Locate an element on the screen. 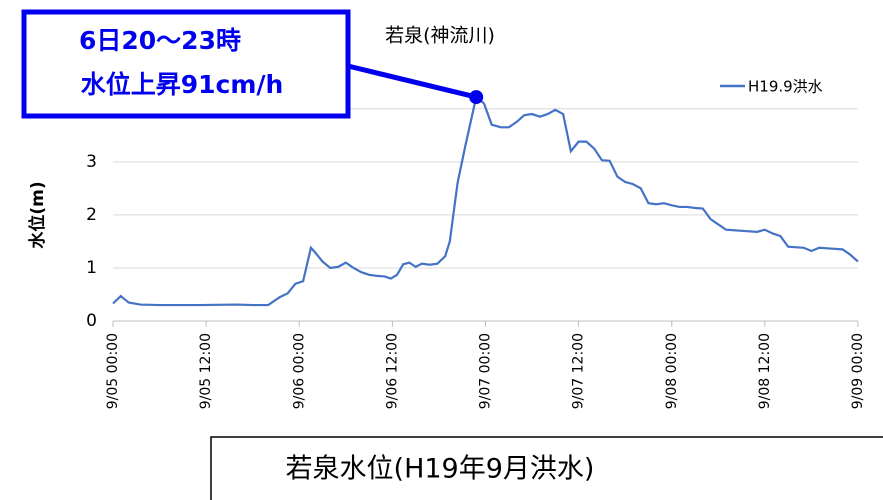 The height and width of the screenshot is (500, 883). x-tick-label: 9/08 12:00 is located at coordinates (765, 371).